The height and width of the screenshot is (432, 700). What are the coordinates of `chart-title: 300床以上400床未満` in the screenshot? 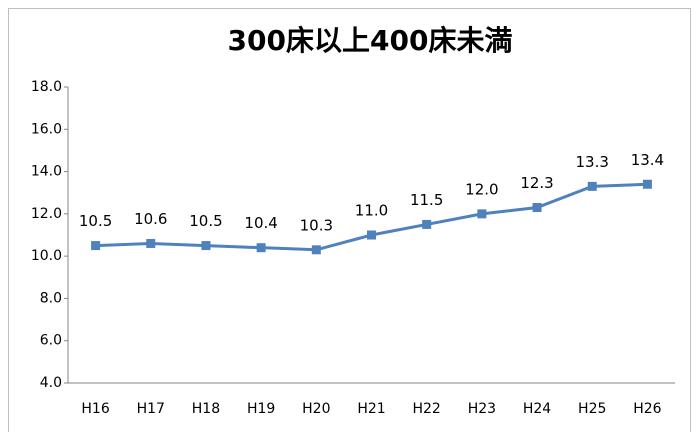 It's located at (370, 40).